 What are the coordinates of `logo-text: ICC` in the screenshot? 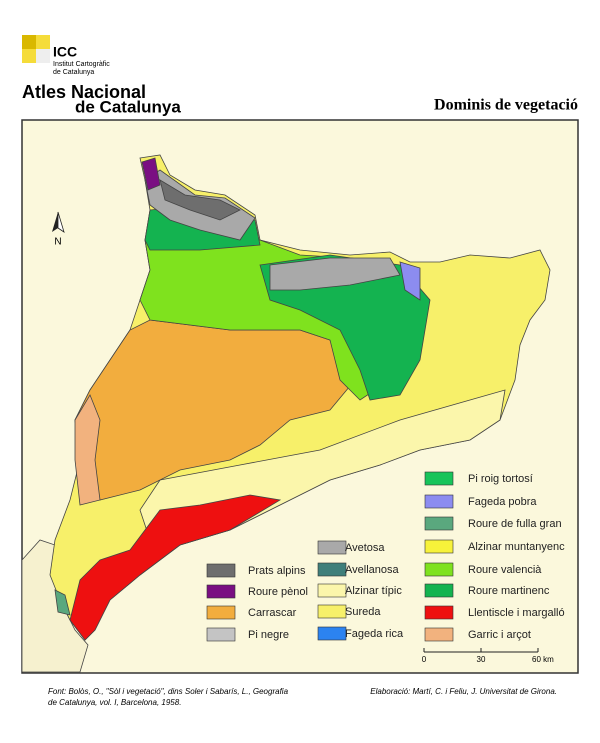 It's located at (65, 52).